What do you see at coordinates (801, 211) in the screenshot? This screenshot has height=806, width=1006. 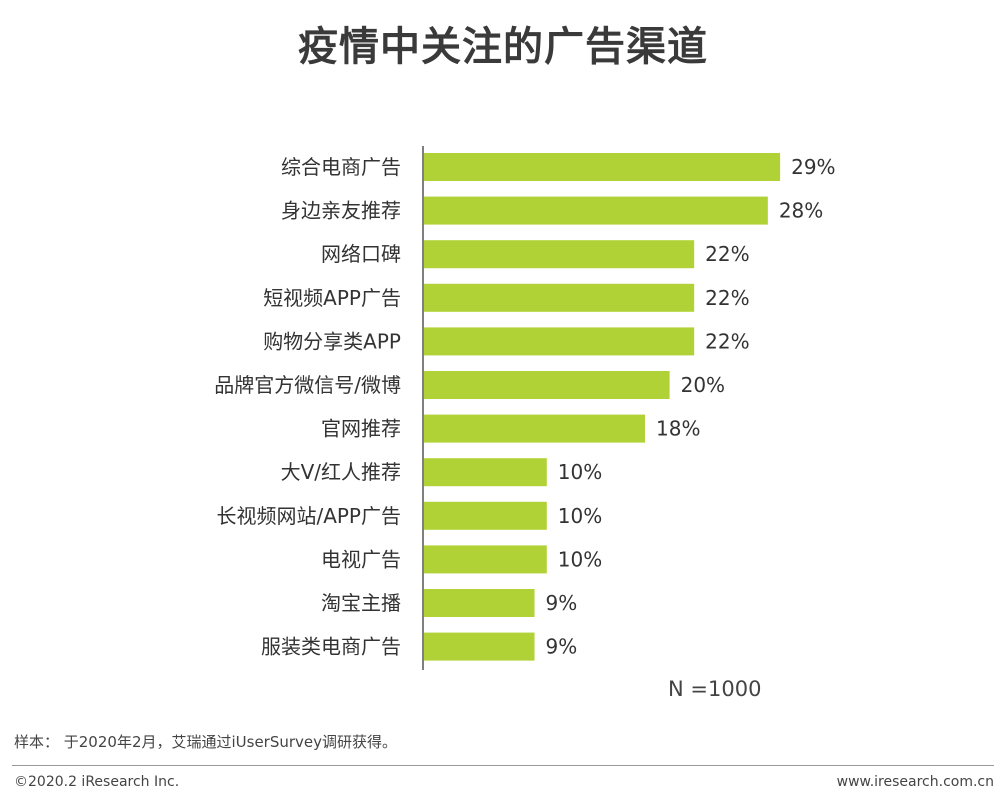 I see `value-label: 28%` at bounding box center [801, 211].